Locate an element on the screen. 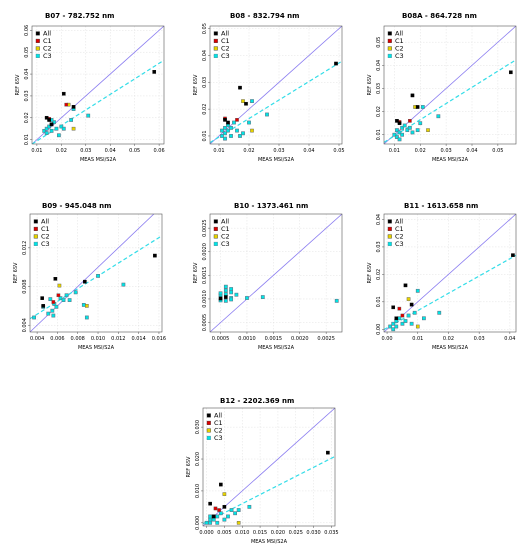  chart-title: B07 - 782.752 nm is located at coordinates (79, 16).